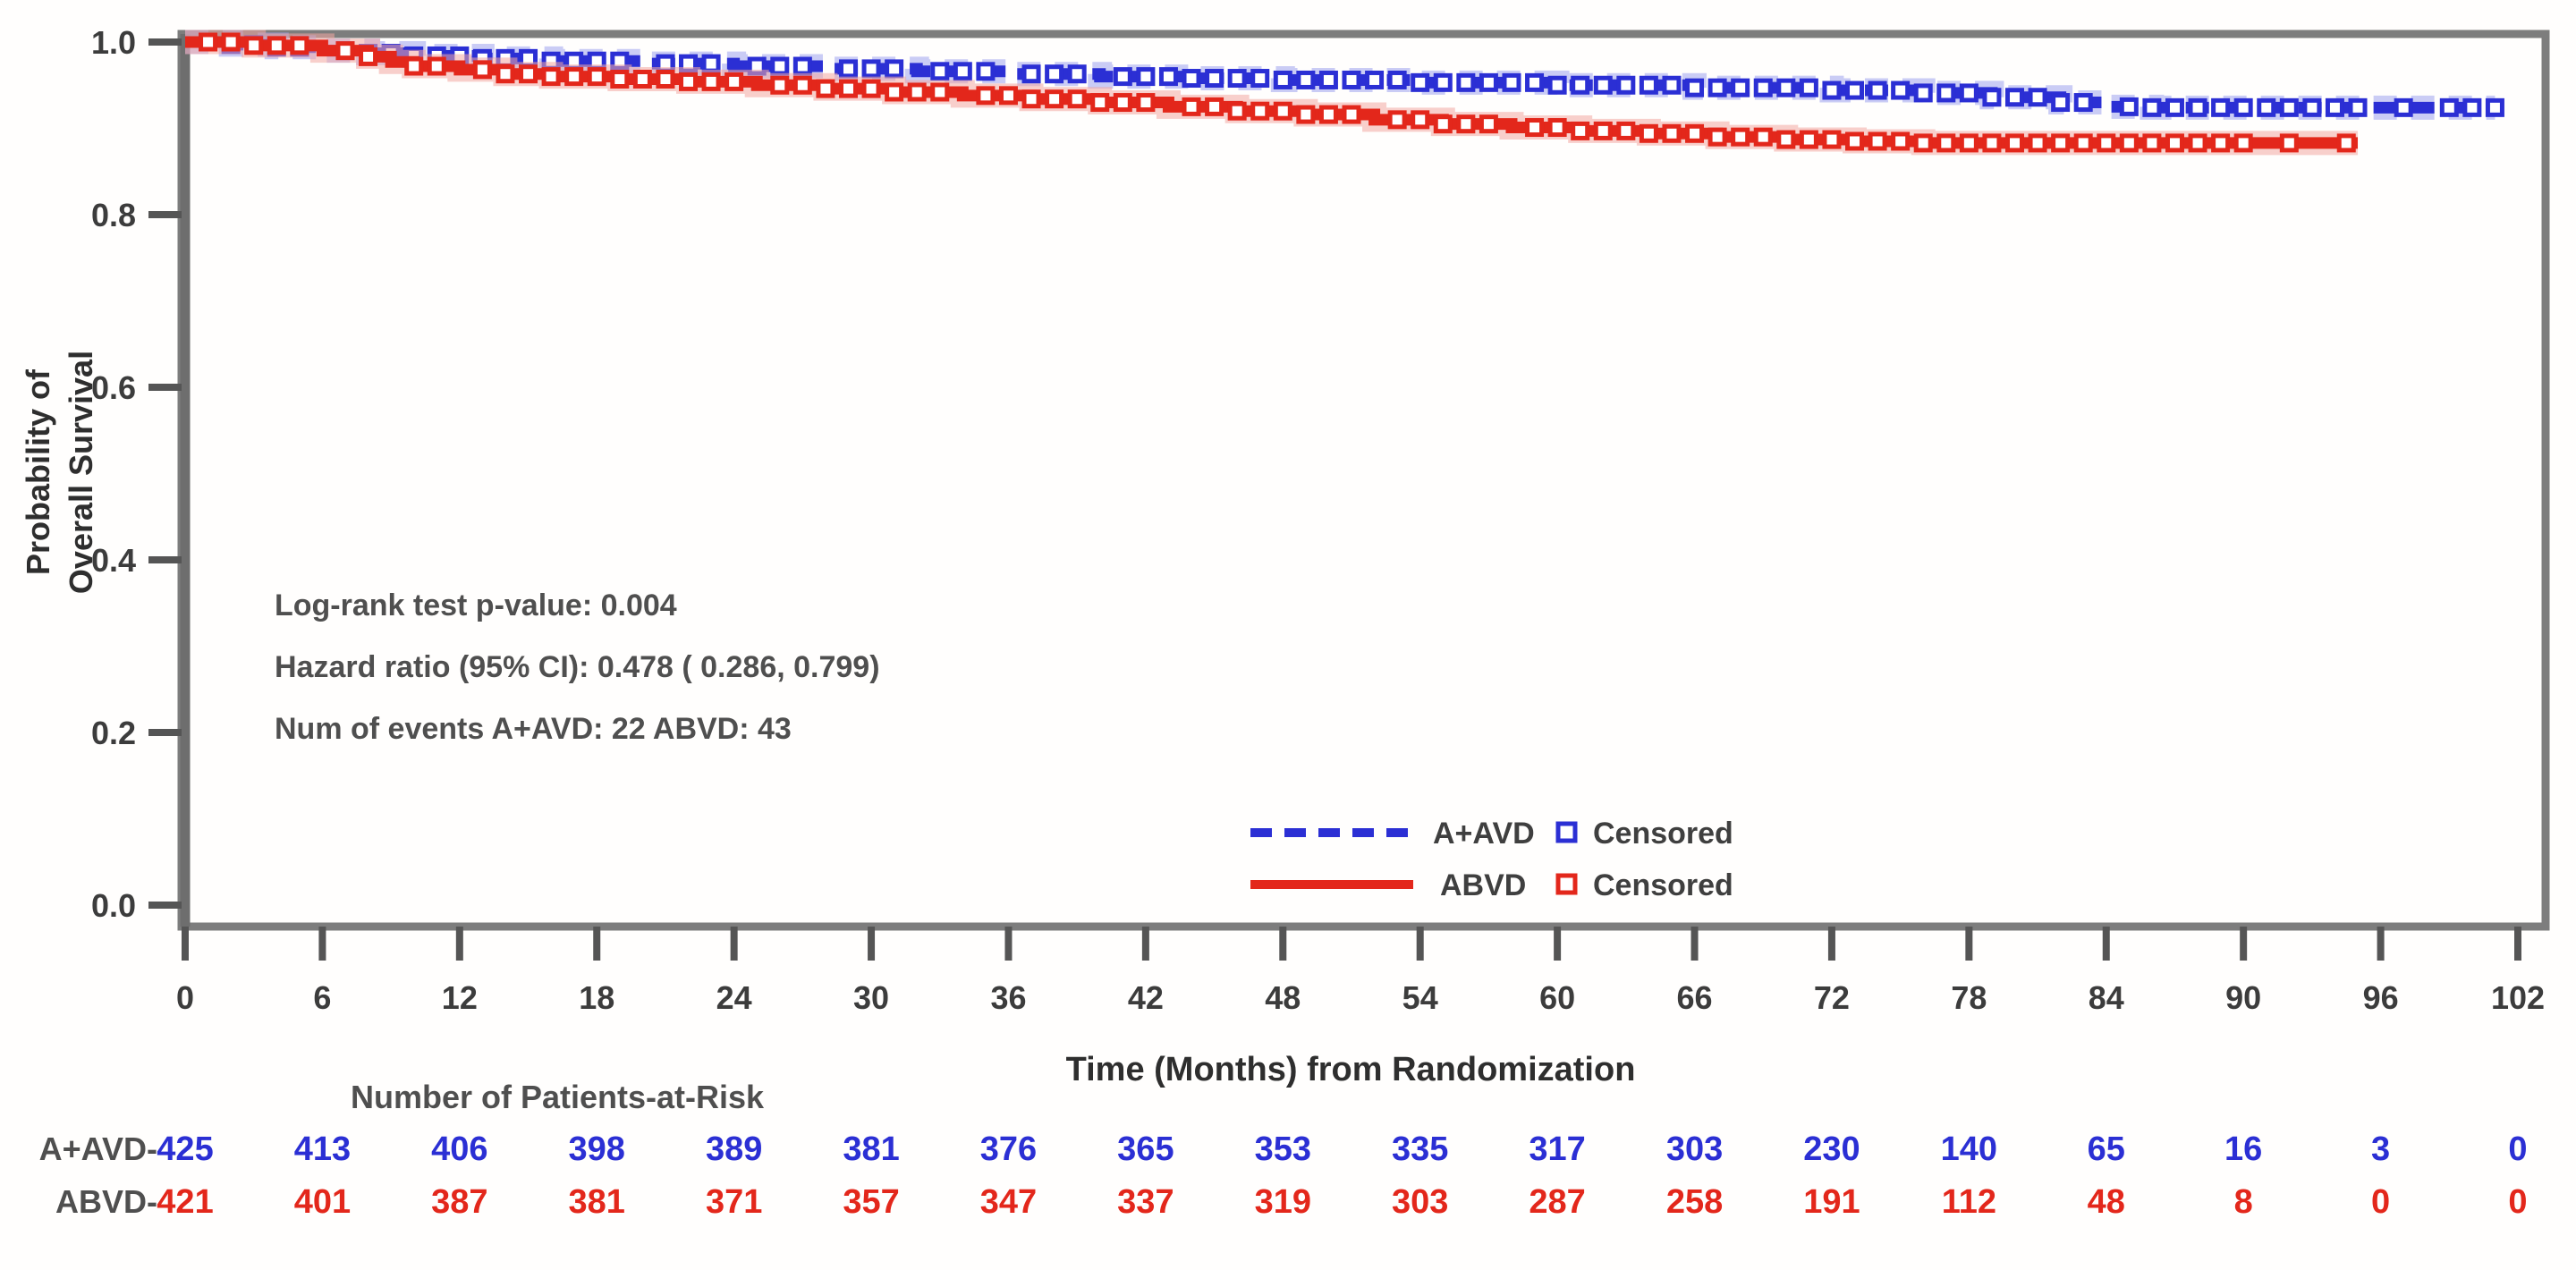  I want to click on legend-censored-label-aavd: Censored, so click(1663, 834).